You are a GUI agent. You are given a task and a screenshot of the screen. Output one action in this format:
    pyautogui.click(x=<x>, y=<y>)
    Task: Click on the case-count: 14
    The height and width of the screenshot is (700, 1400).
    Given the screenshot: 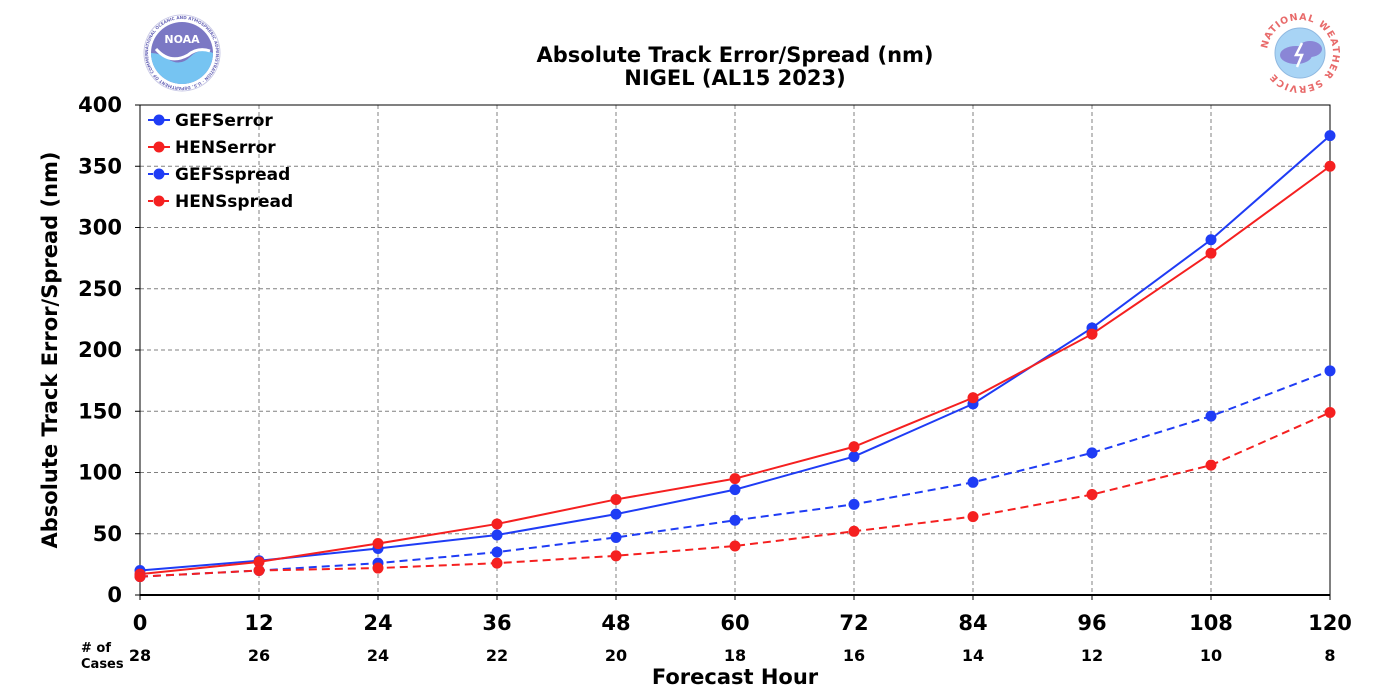 What is the action you would take?
    pyautogui.click(x=973, y=655)
    